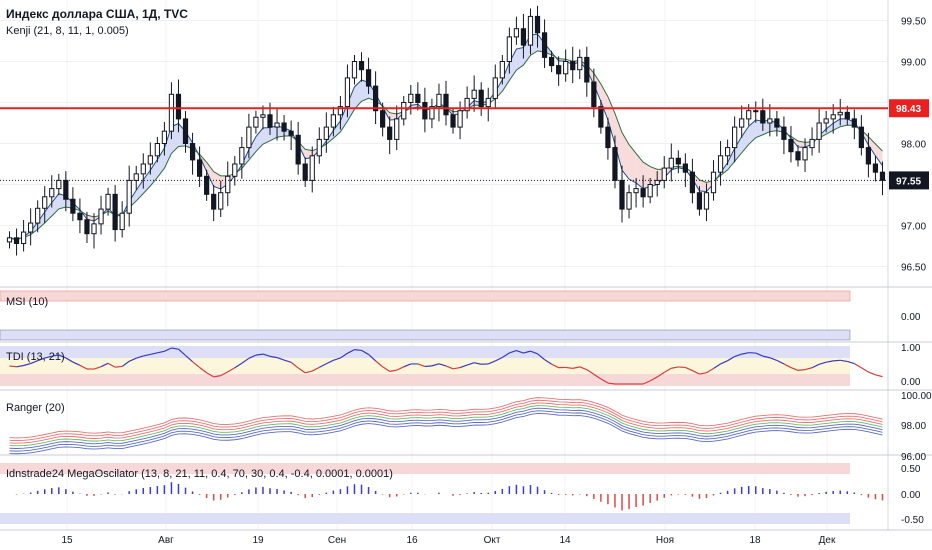 Image resolution: width=932 pixels, height=550 pixels. Describe the element at coordinates (911, 317) in the screenshot. I see `msi-tick-label: 0.00` at that location.